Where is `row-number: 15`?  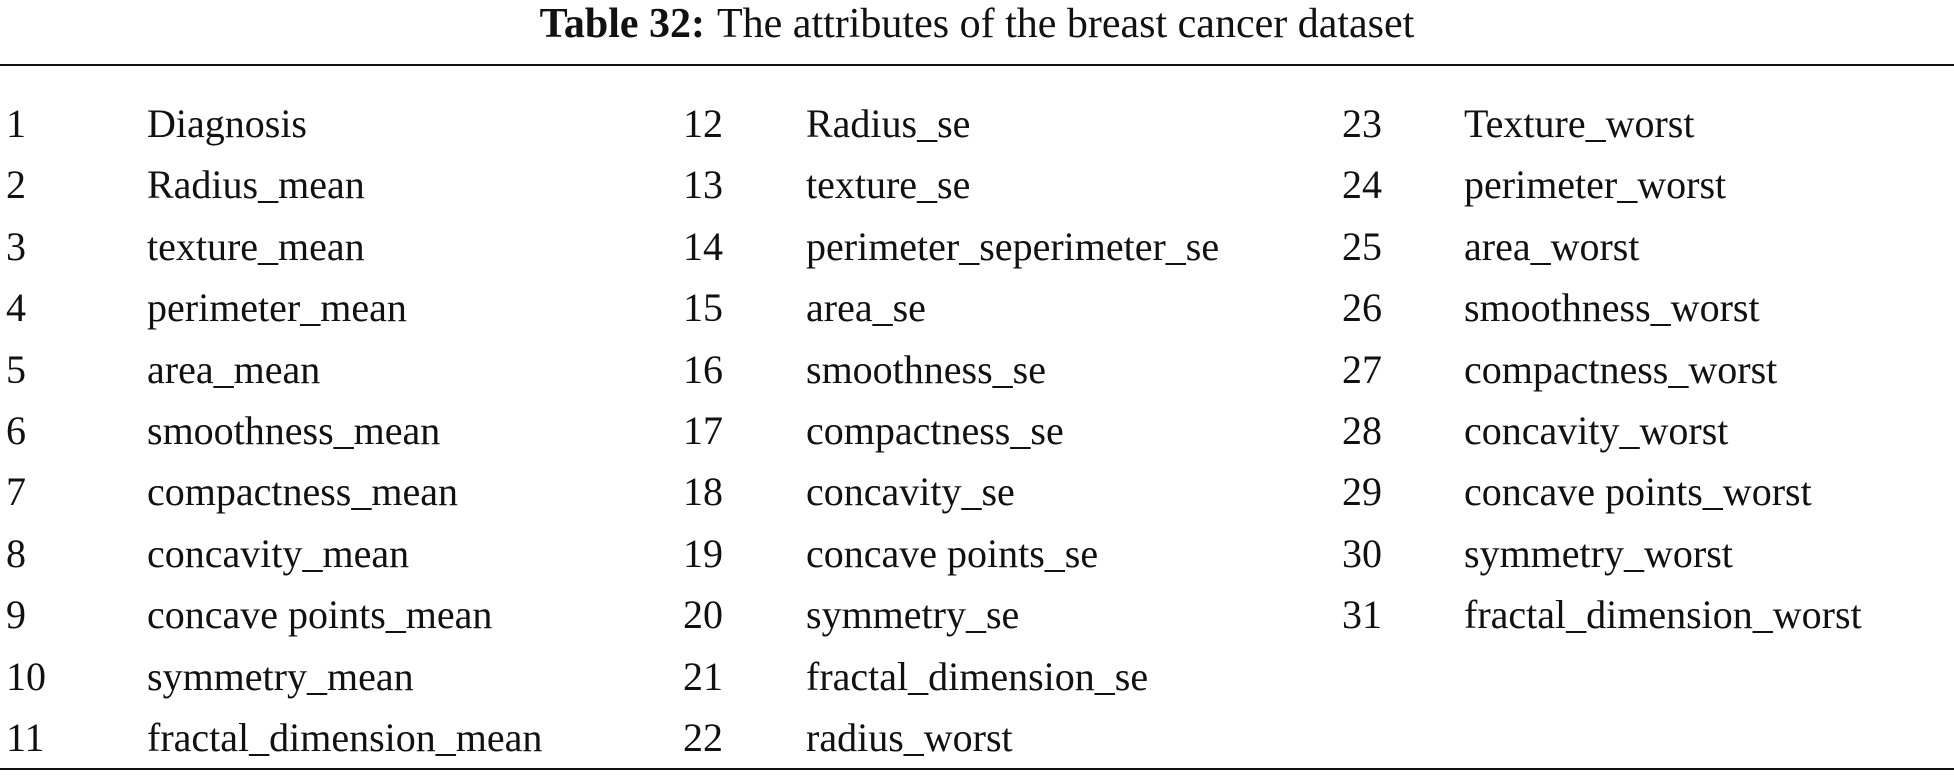
row-number: 15 is located at coordinates (703, 308).